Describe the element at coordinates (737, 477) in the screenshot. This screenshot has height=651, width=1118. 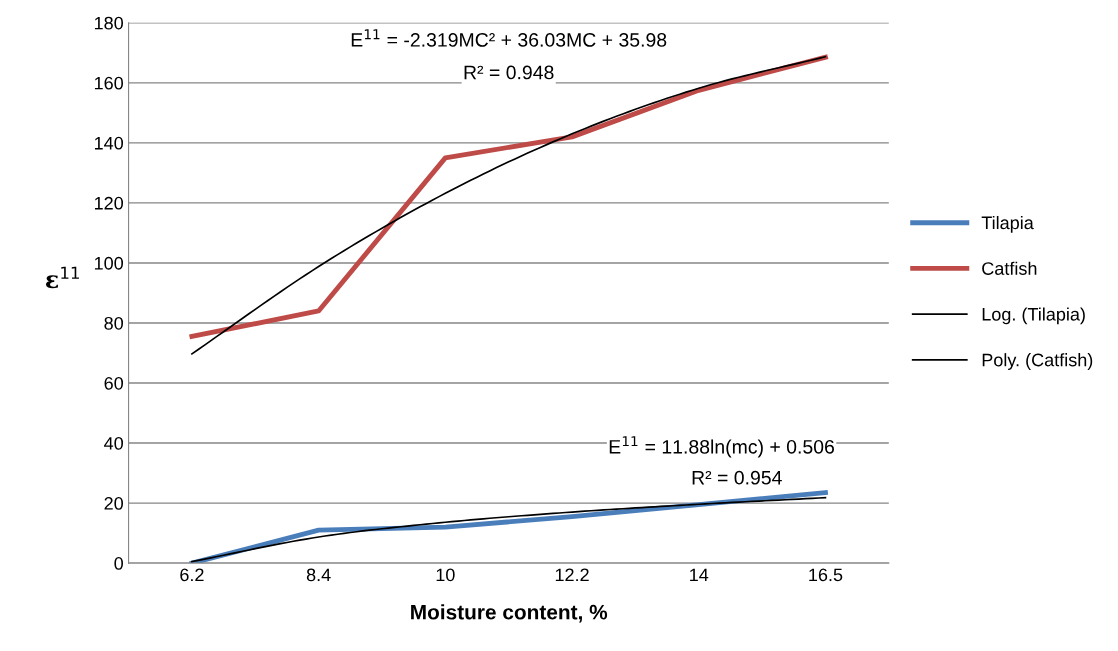
I see `annotation: R² = 0.954` at that location.